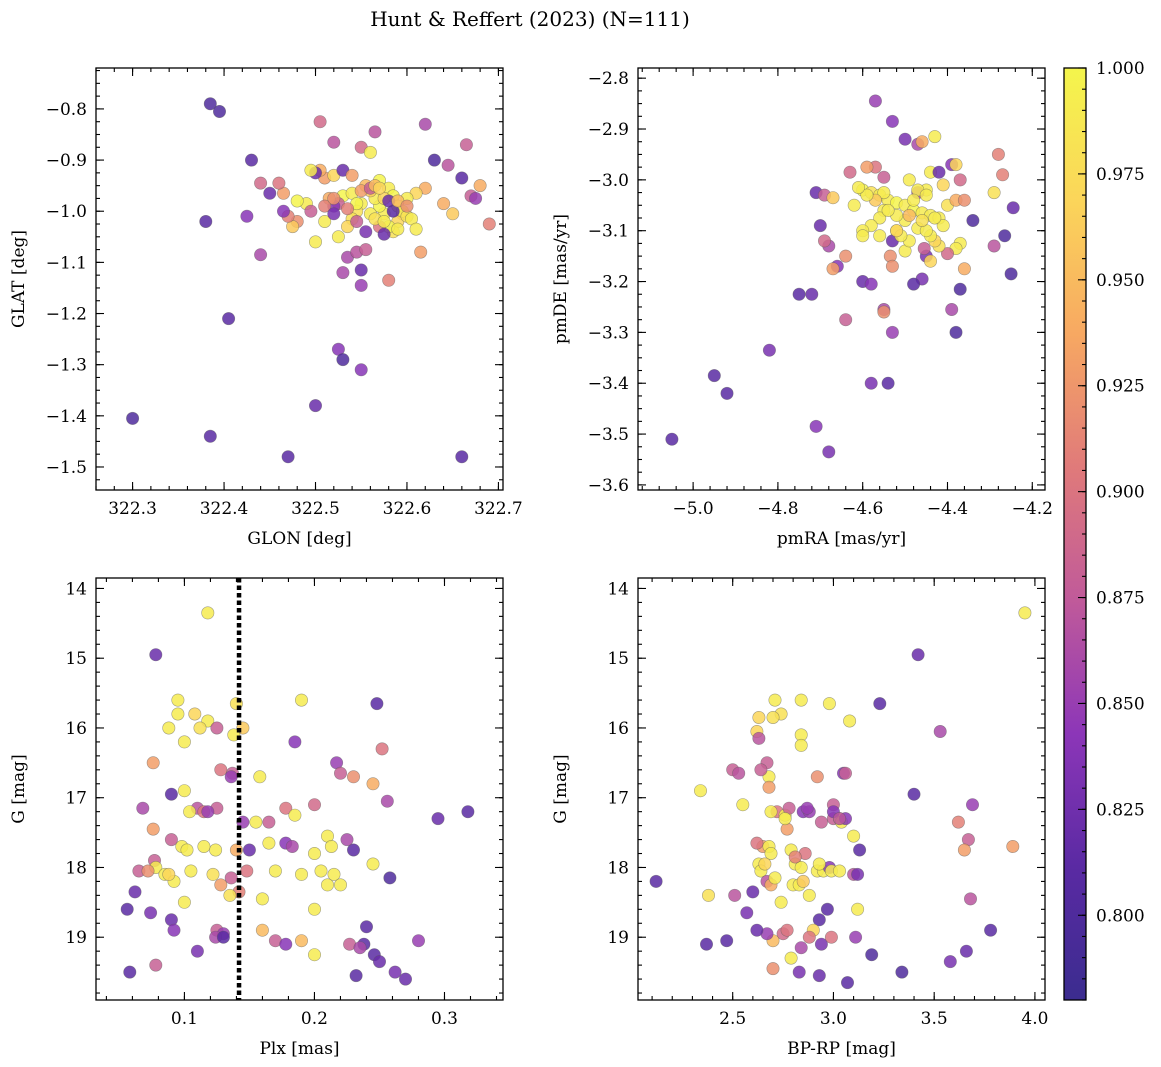 The height and width of the screenshot is (1067, 1161). Describe the element at coordinates (66, 468) in the screenshot. I see `y-tick-label: −1.5` at that location.